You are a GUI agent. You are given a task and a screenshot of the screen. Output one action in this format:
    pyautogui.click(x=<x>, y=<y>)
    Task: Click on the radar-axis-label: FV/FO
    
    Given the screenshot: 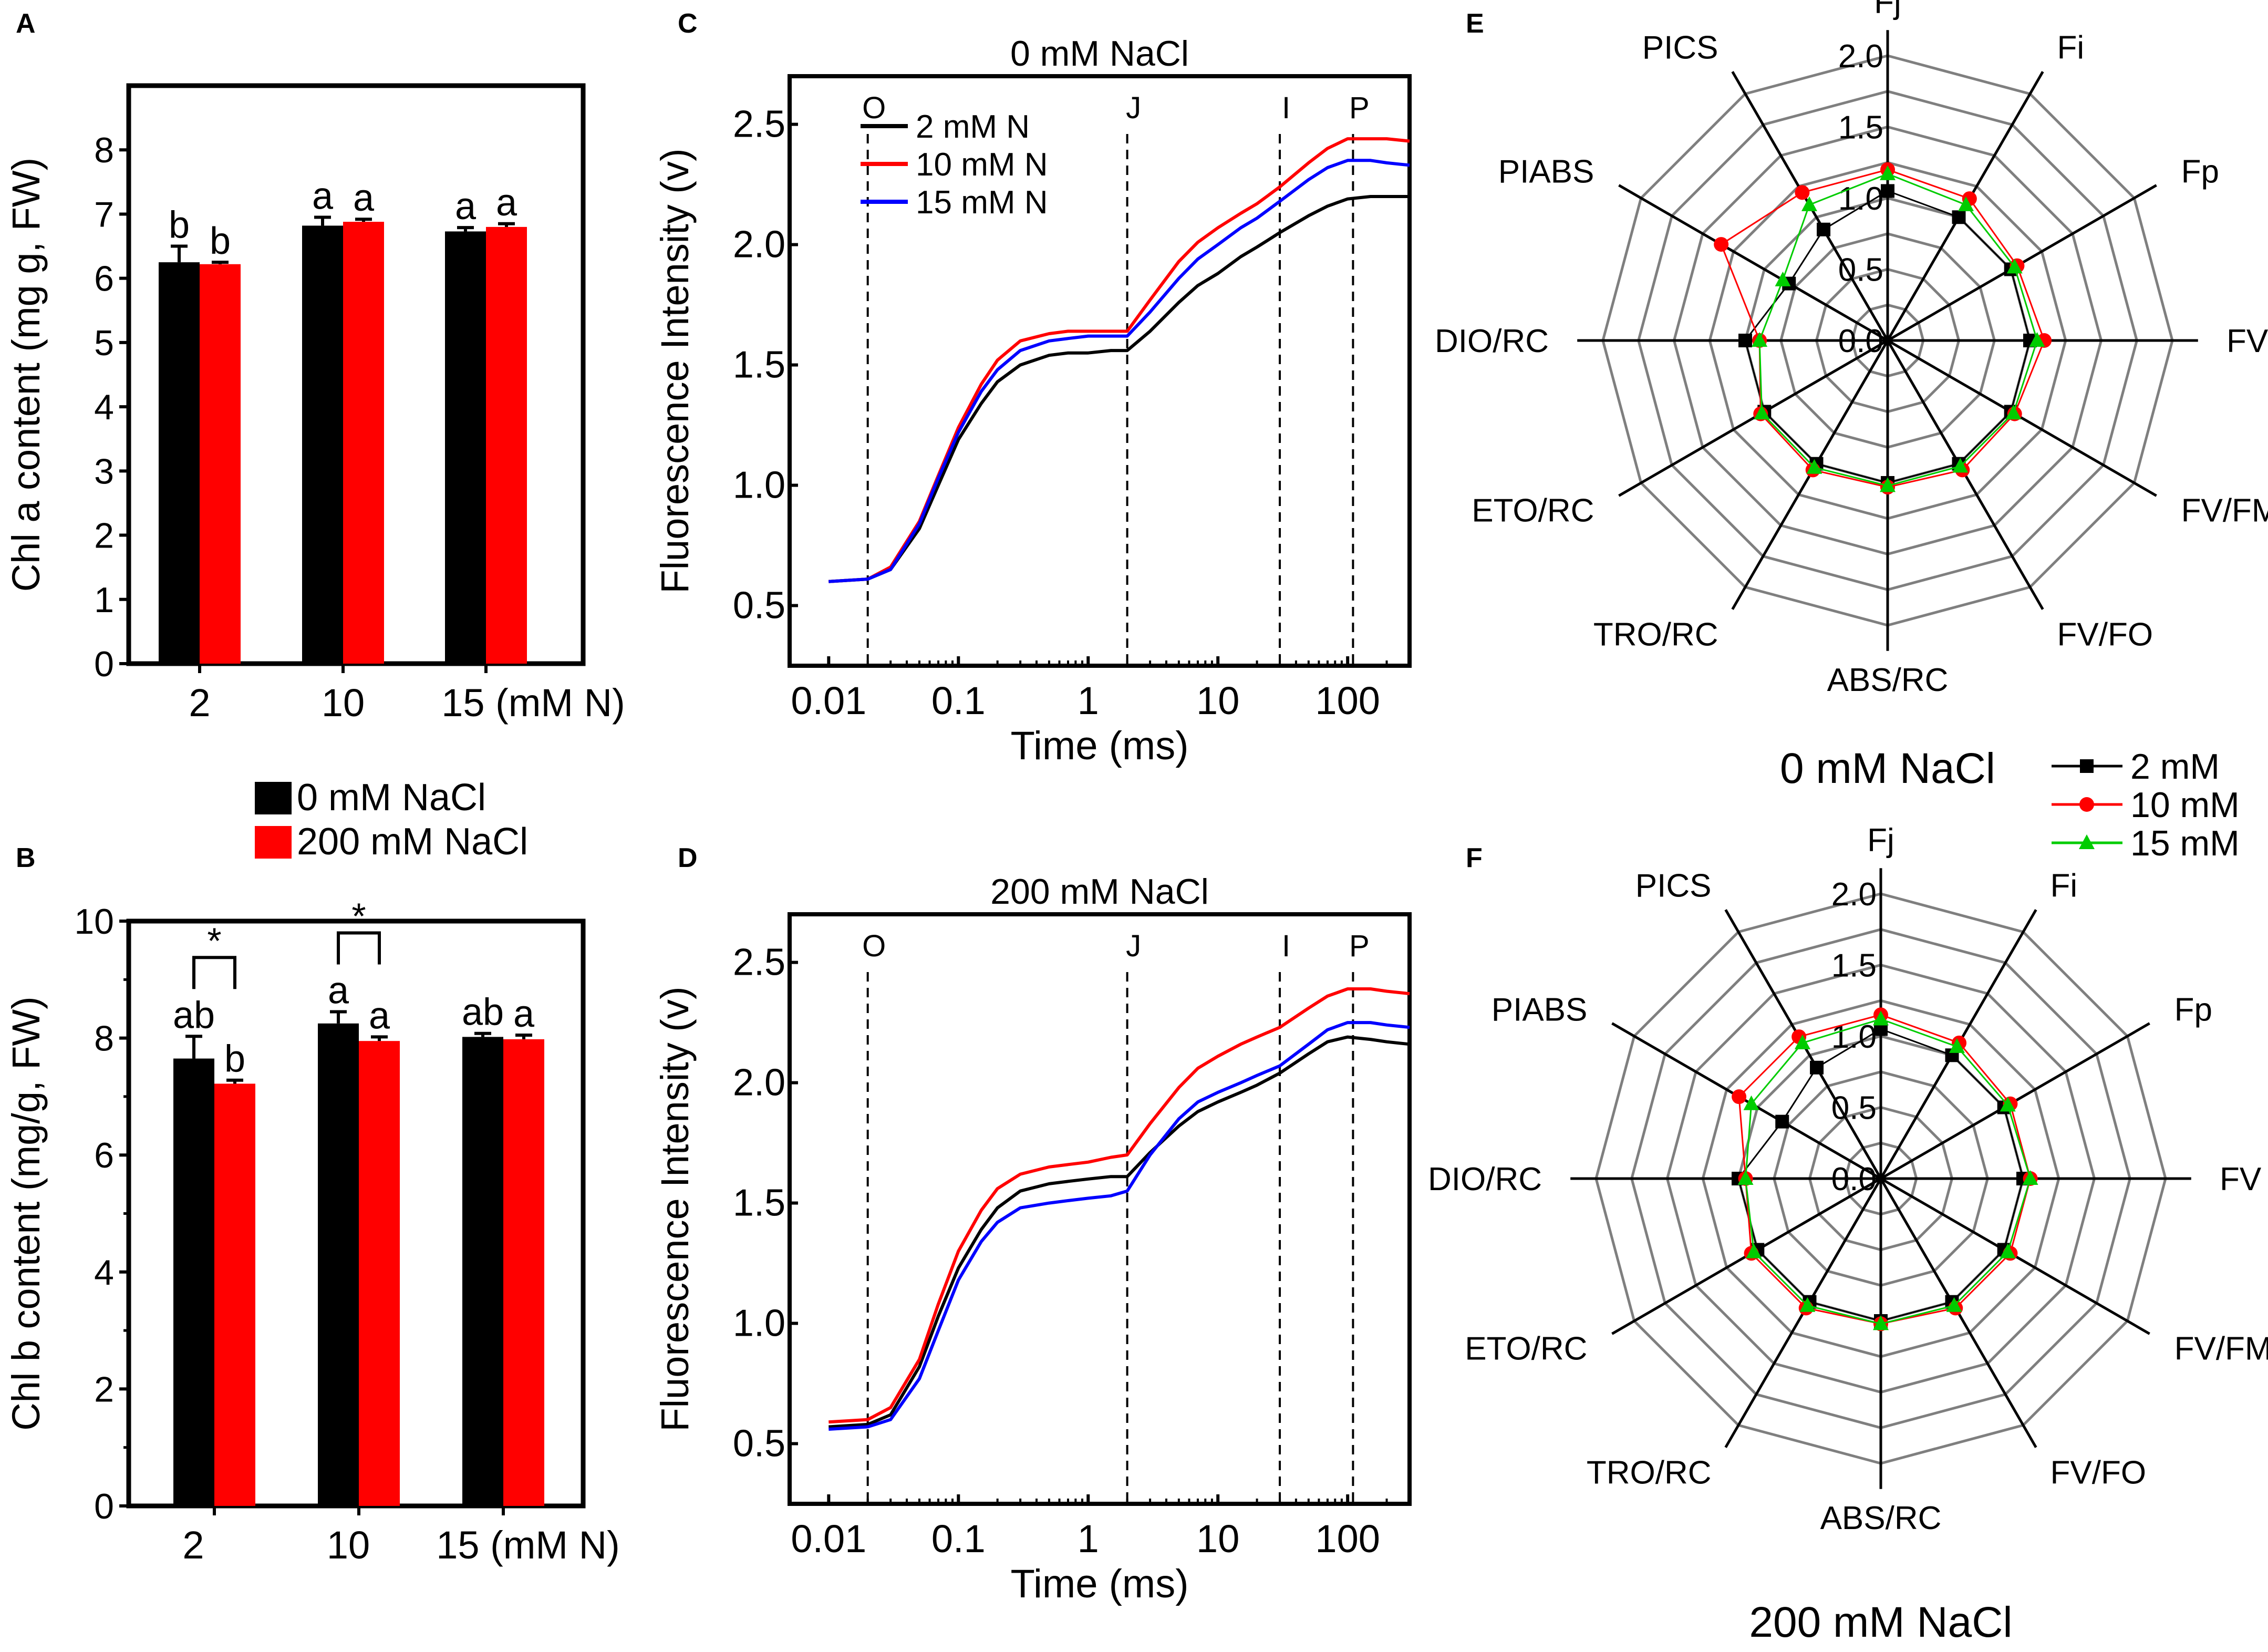 What is the action you would take?
    pyautogui.click(x=2105, y=635)
    